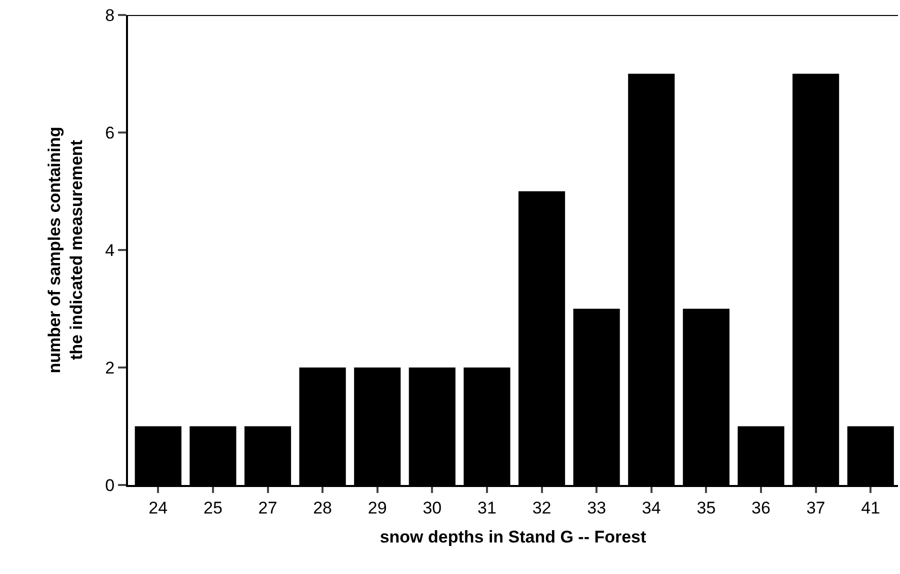 The width and height of the screenshot is (900, 574). What do you see at coordinates (110, 250) in the screenshot?
I see `y-tick-label: 4` at bounding box center [110, 250].